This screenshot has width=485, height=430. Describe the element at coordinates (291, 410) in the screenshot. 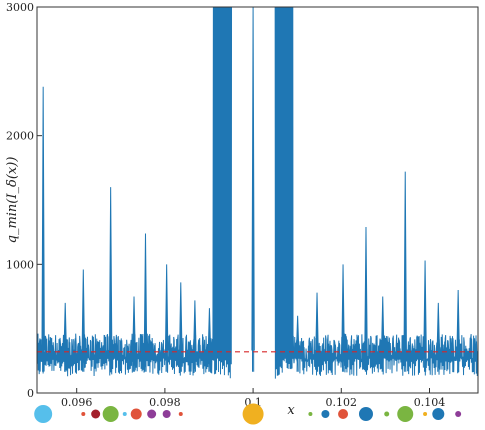

I see `x-axis-label: x` at that location.